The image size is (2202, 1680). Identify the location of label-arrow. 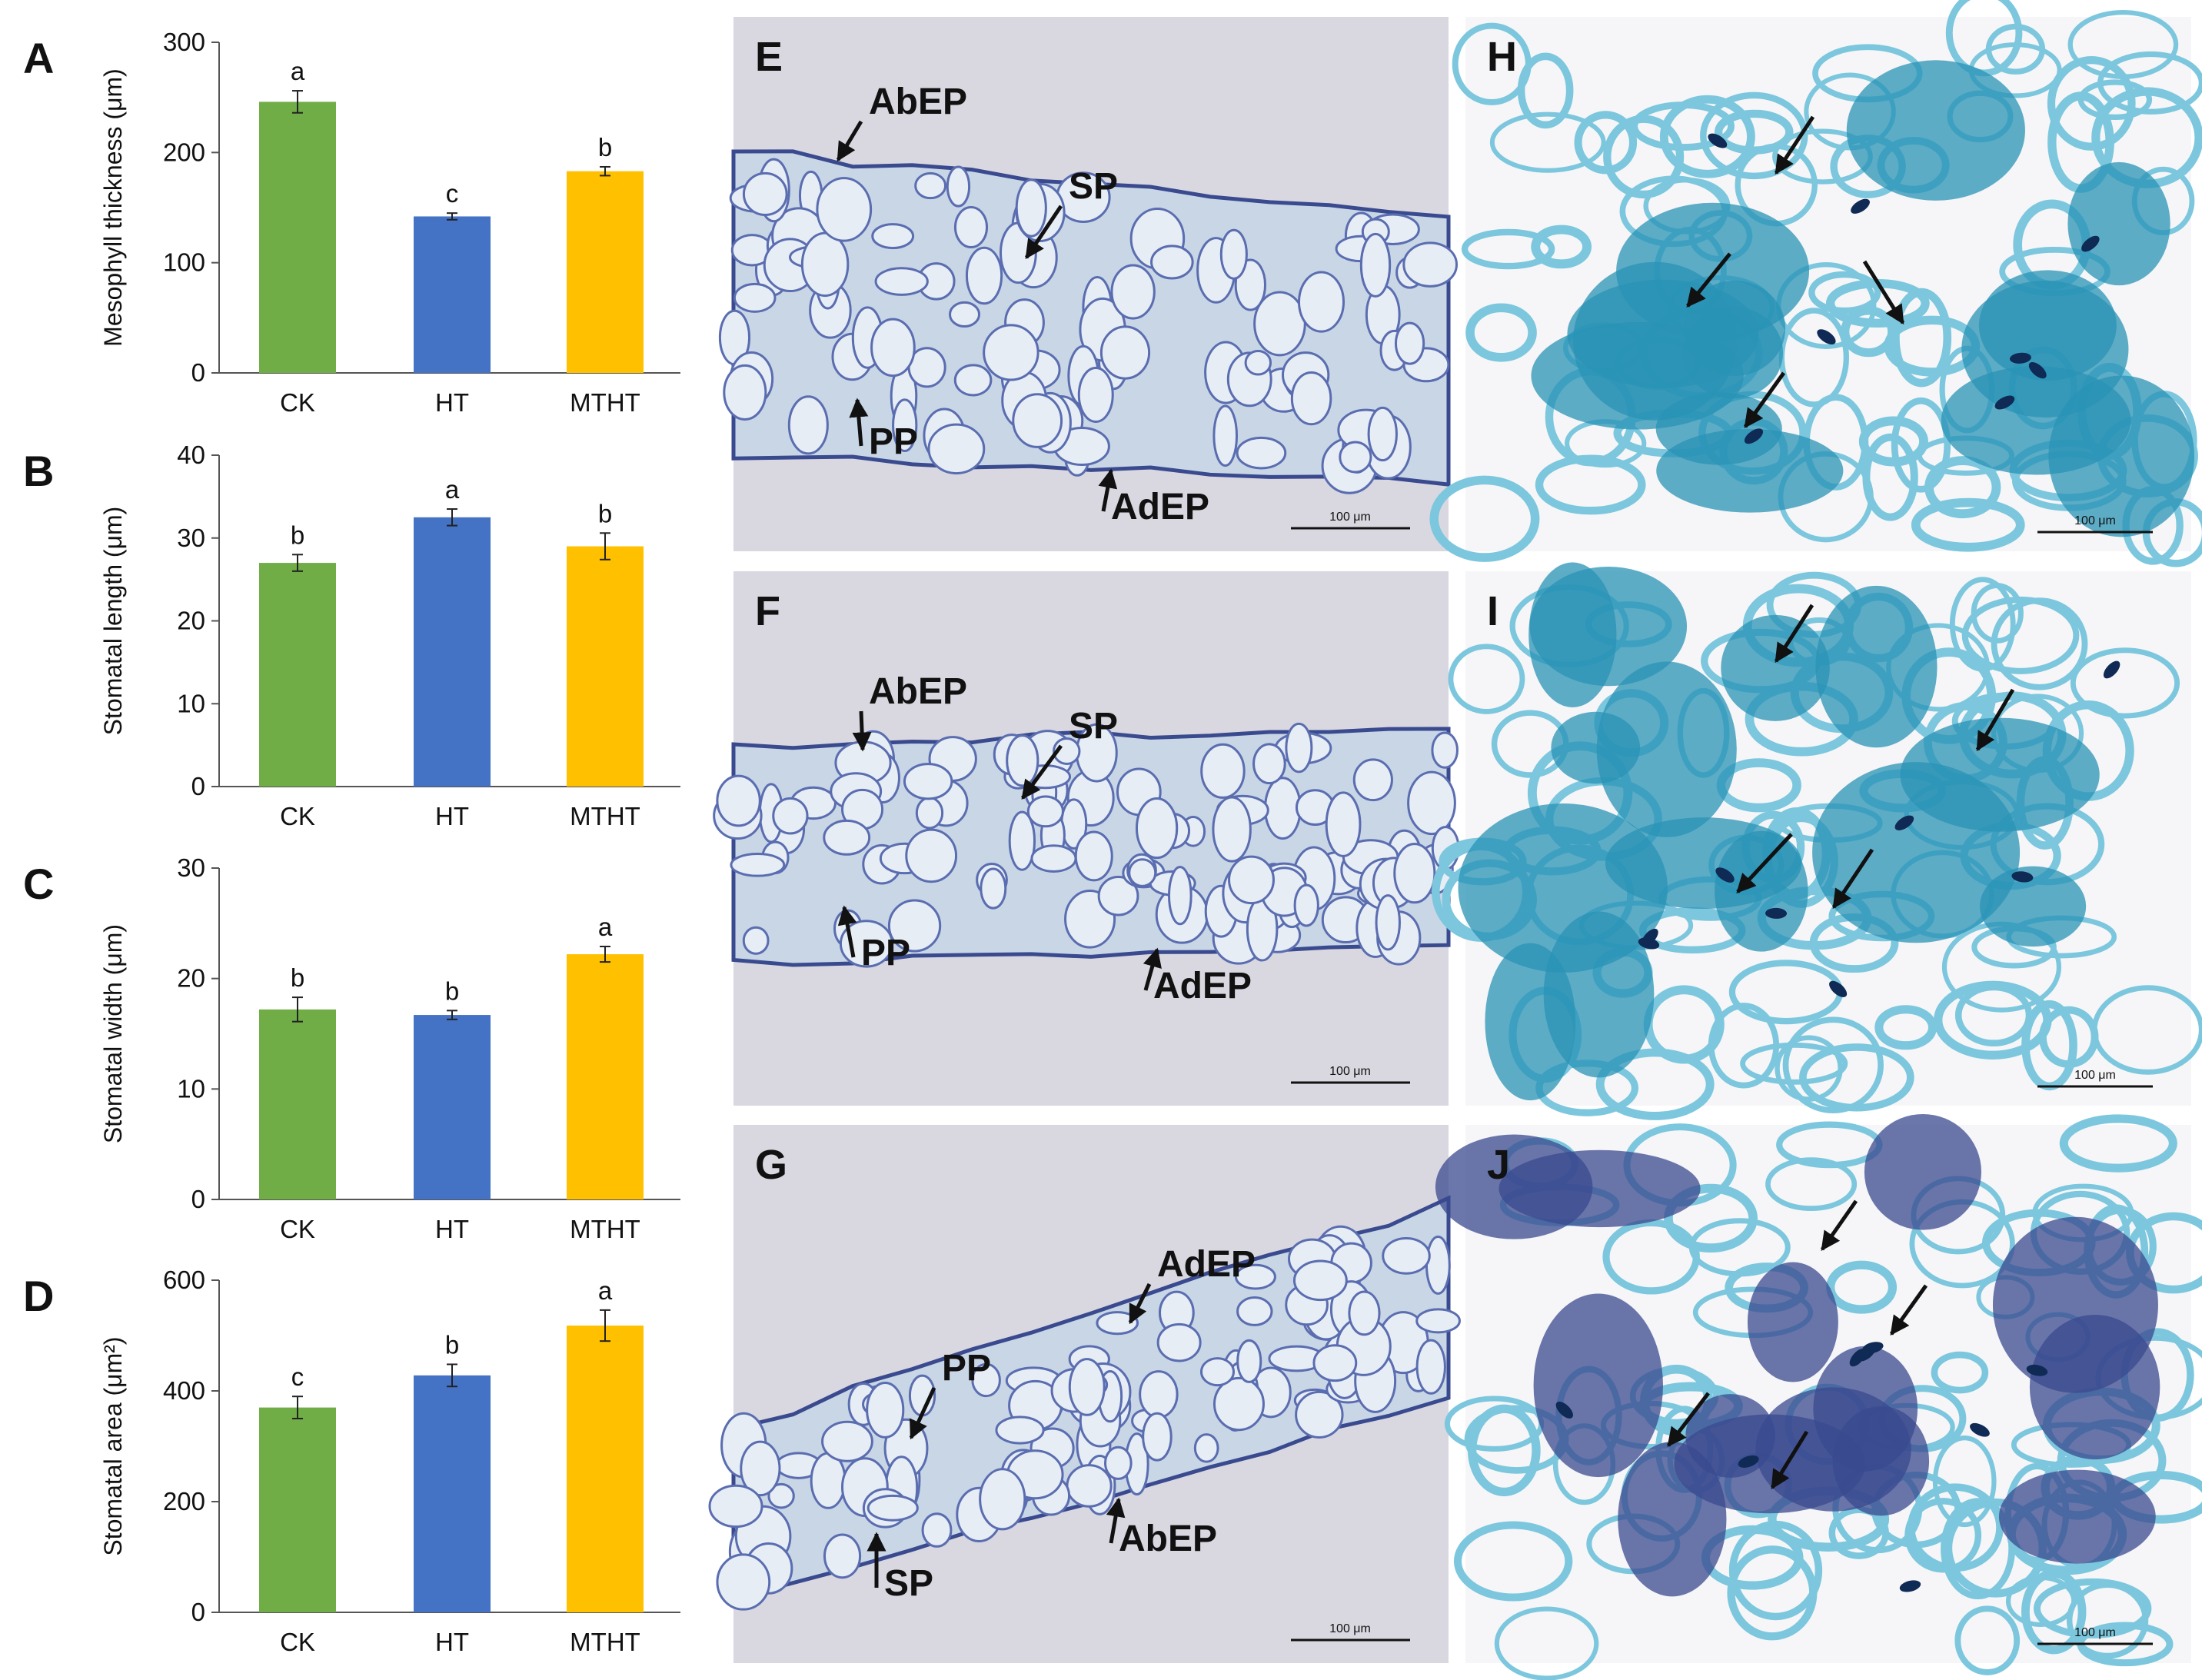
(847, 931).